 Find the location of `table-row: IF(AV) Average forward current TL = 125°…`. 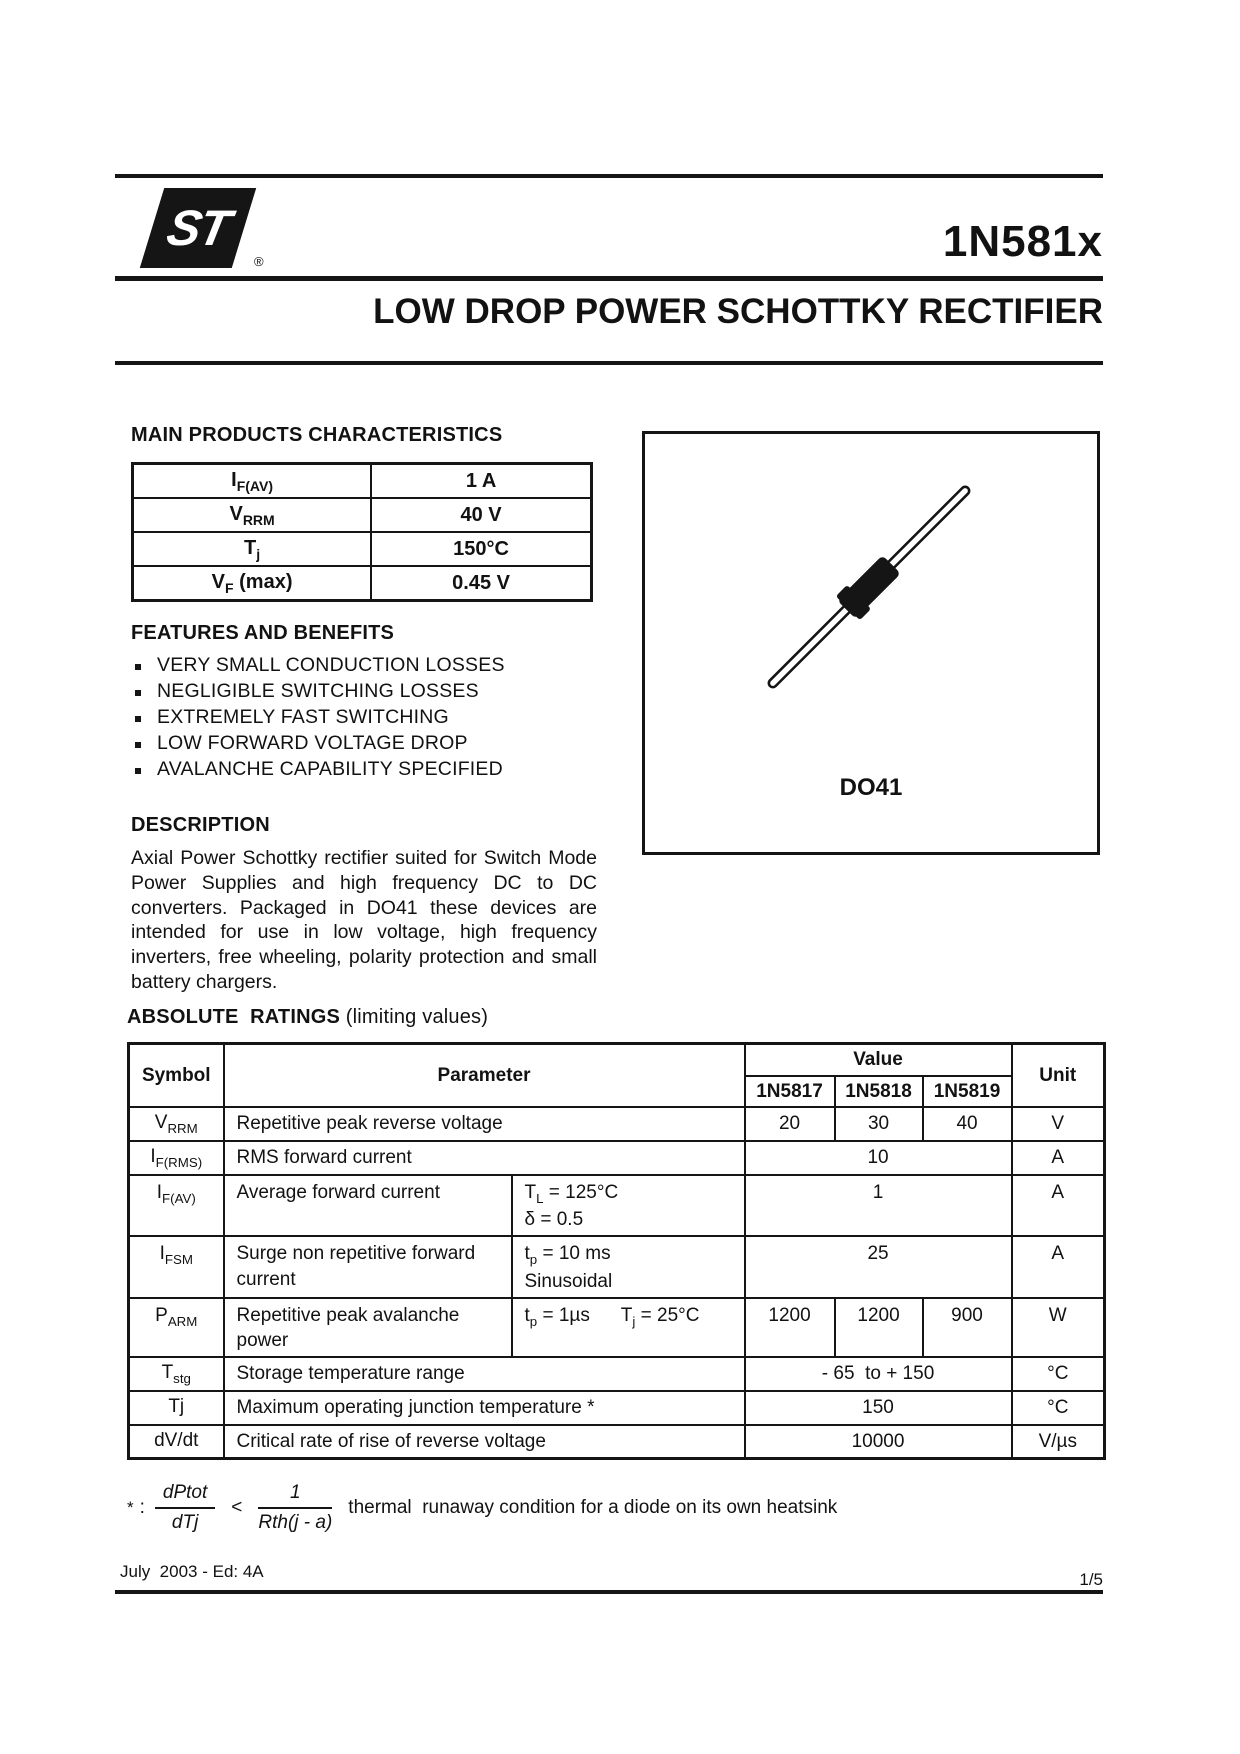

table-row: IF(AV) Average forward current TL = 125°… is located at coordinates (616, 1205).